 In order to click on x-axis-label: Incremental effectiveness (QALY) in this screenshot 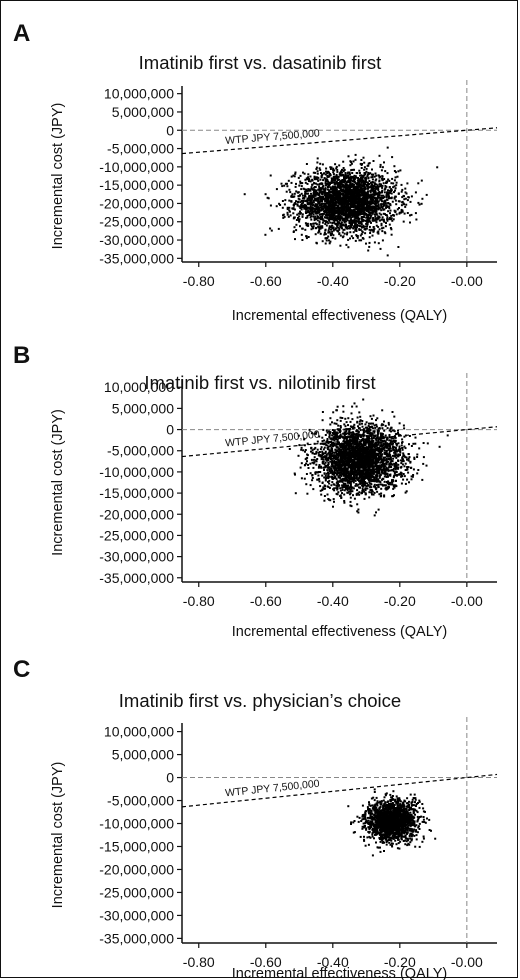, I will do `click(339, 316)`.